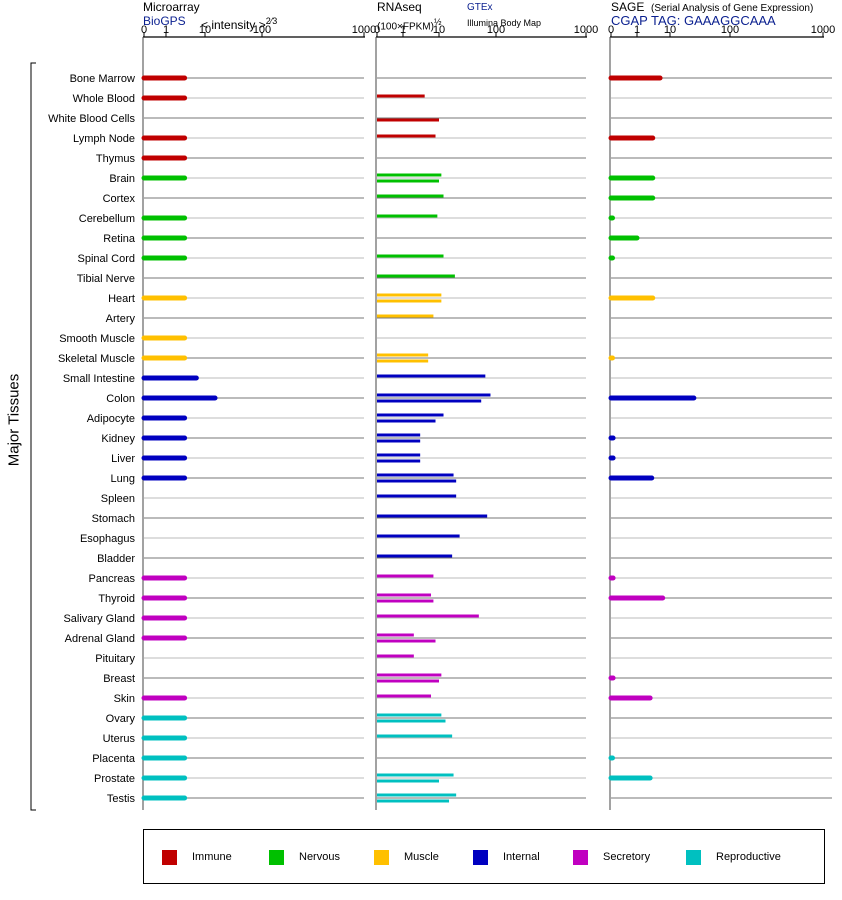 Image resolution: width=842 pixels, height=900 pixels. What do you see at coordinates (106, 279) in the screenshot?
I see `tissue-label: Tibial Nerve` at bounding box center [106, 279].